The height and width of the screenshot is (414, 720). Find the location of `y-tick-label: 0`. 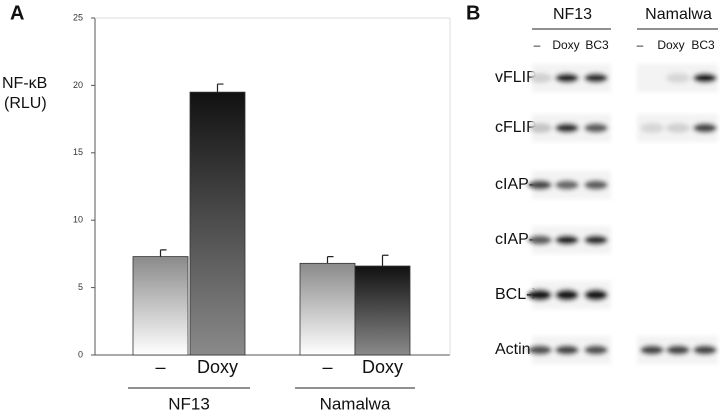

y-tick-label: 0 is located at coordinates (80, 354).